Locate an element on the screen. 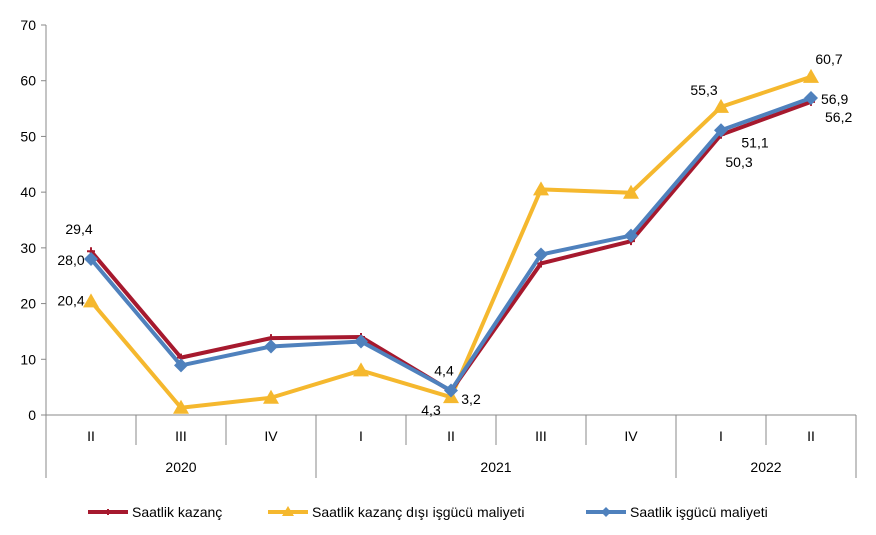  legend-item: Saatlik işgücü maliyeti is located at coordinates (677, 512).